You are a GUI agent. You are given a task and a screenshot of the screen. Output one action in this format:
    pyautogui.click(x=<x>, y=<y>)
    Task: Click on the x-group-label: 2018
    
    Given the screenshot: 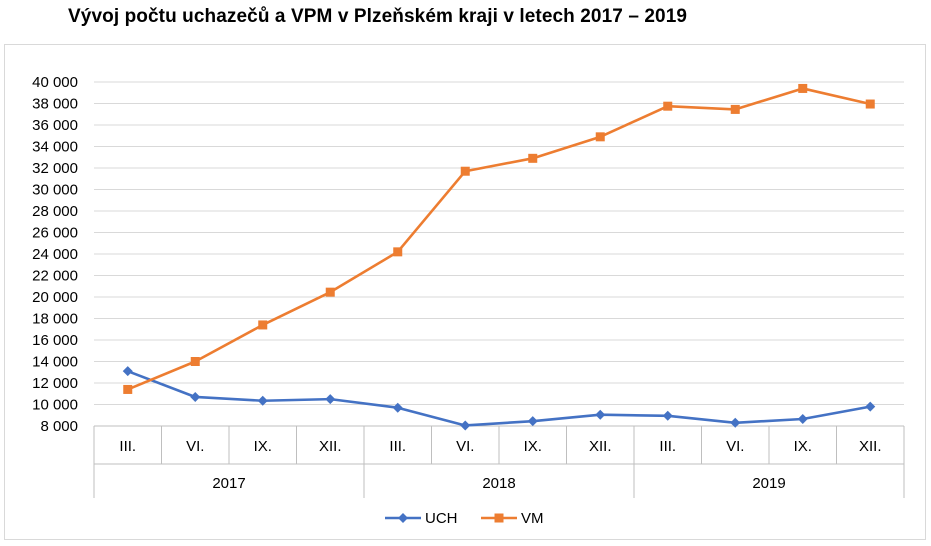 What is the action you would take?
    pyautogui.click(x=498, y=483)
    